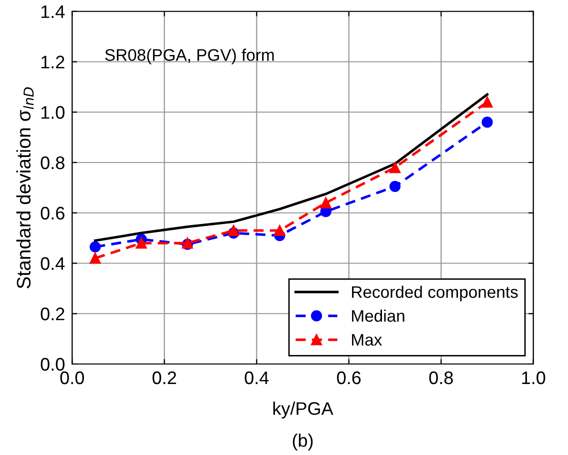 Image resolution: width=568 pixels, height=455 pixels. Describe the element at coordinates (53, 11) in the screenshot. I see `y-tick-label: 1.4` at that location.